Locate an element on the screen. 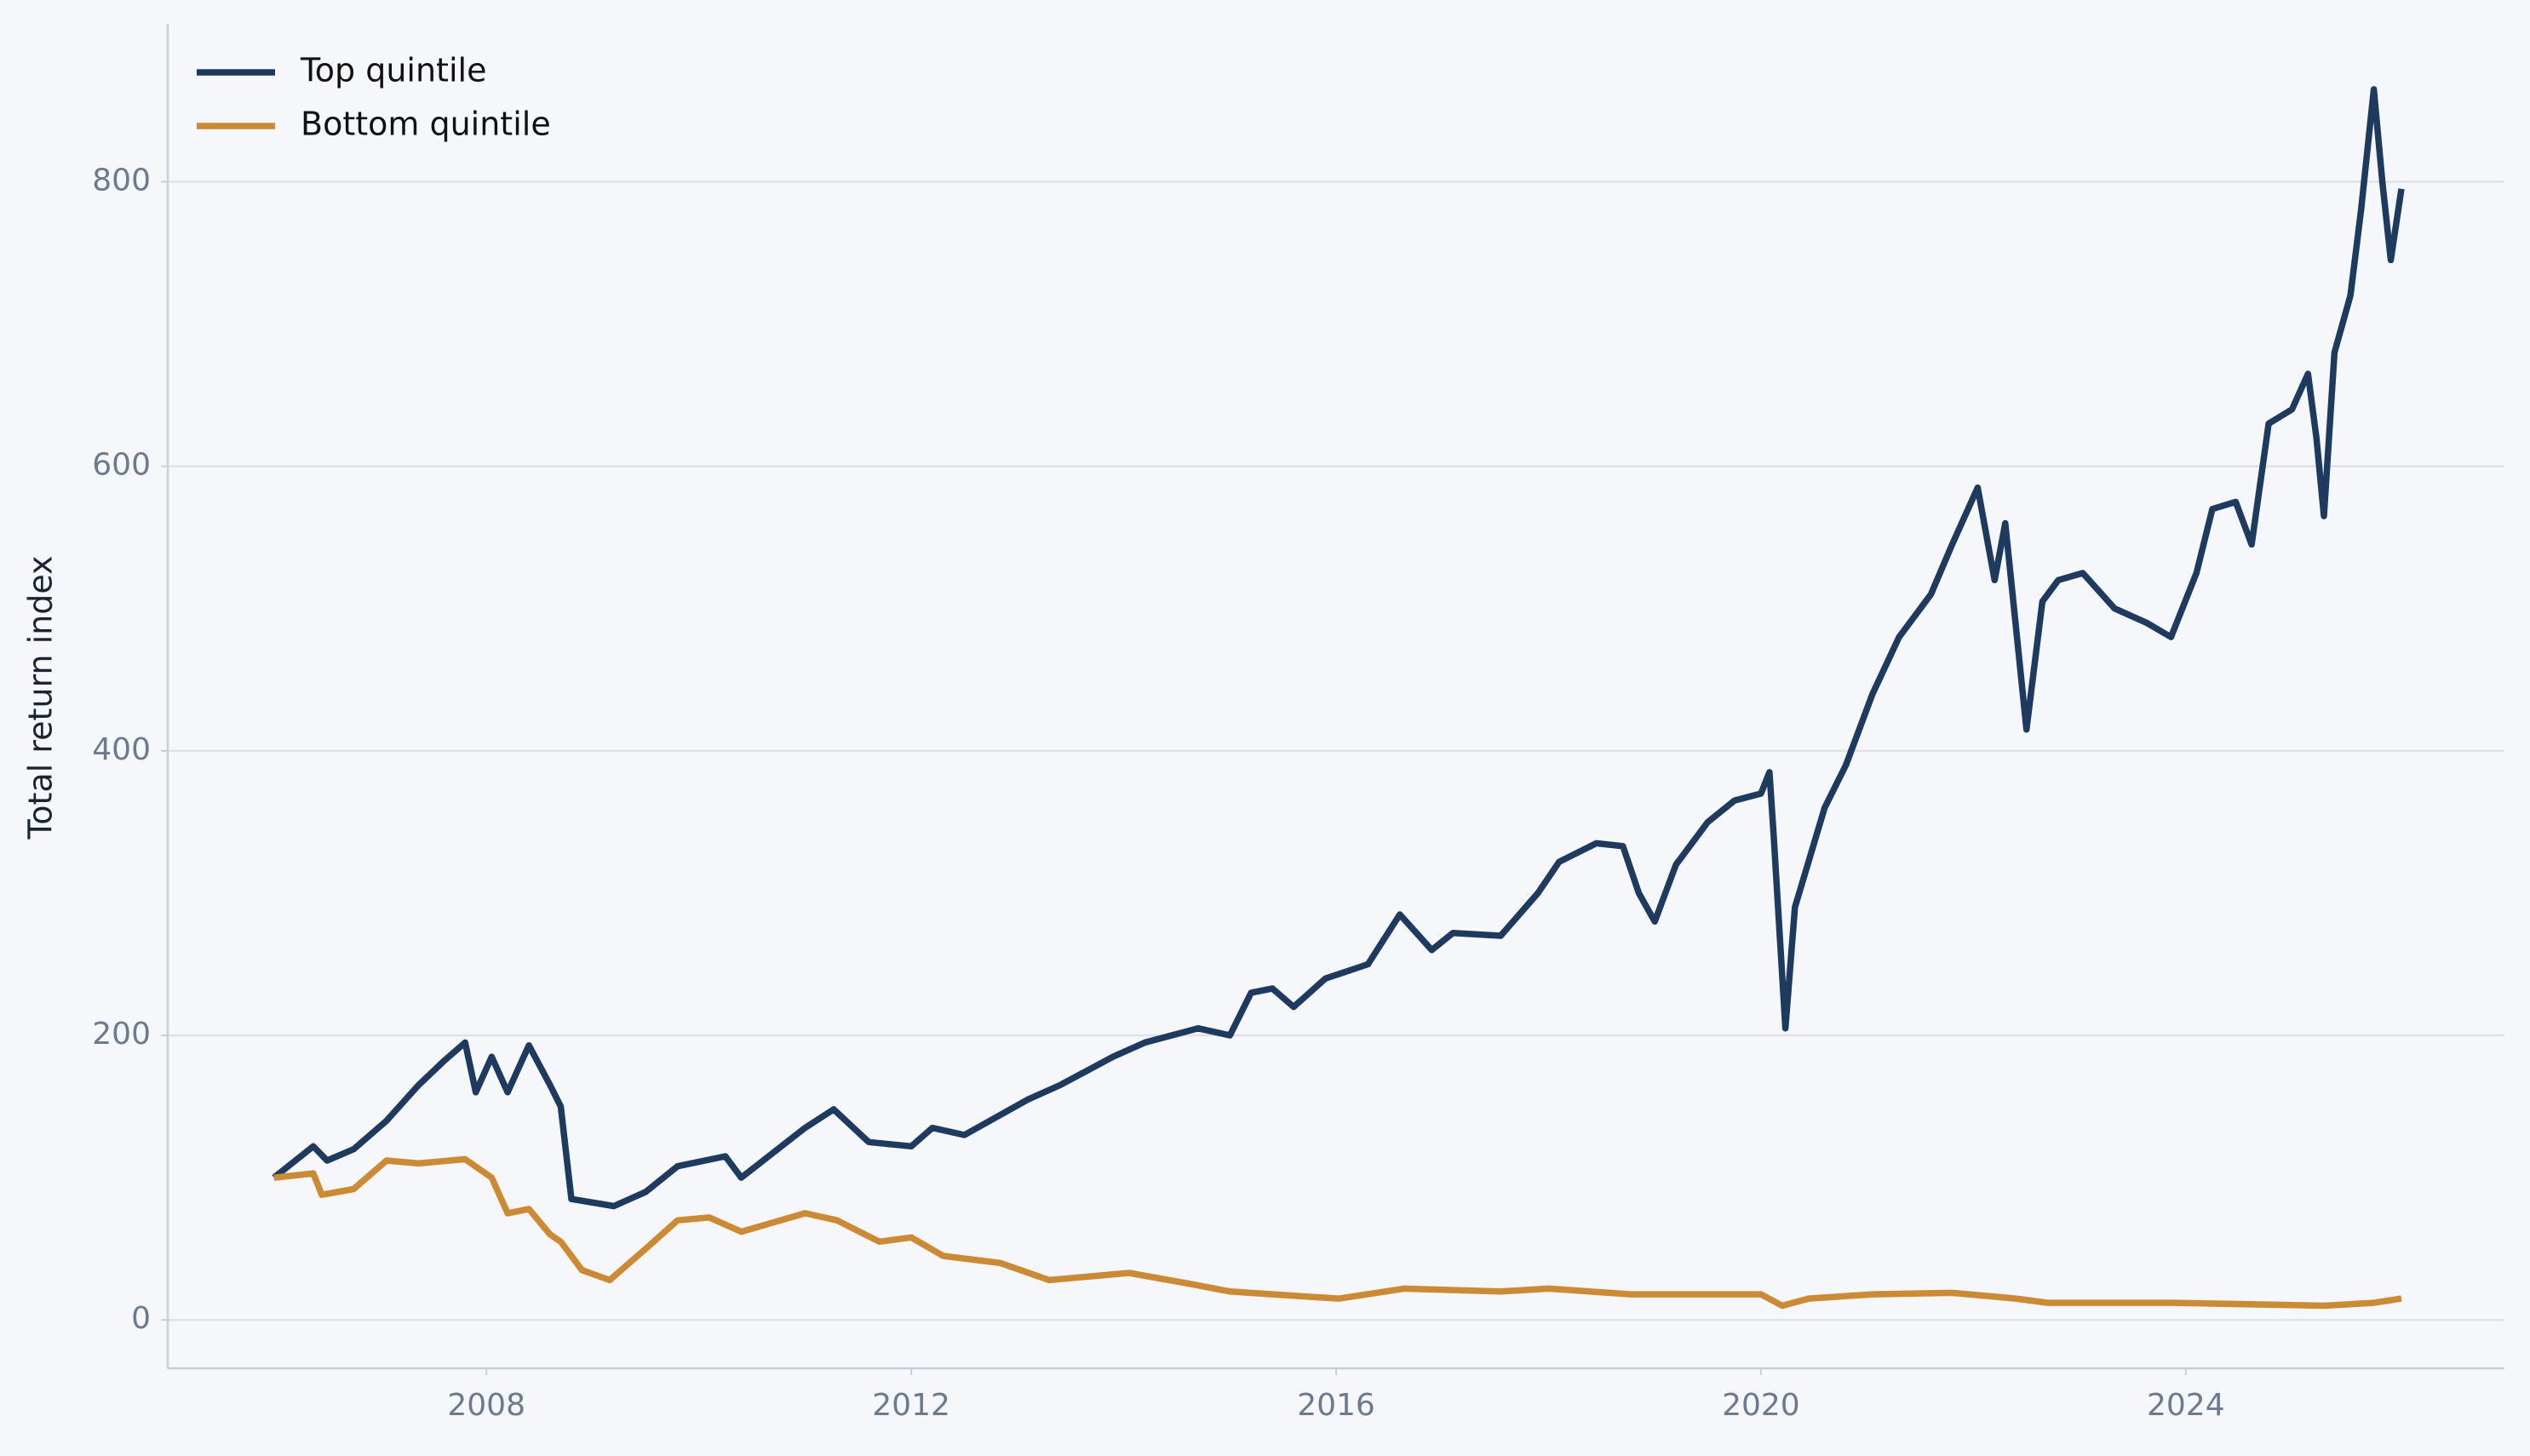 The height and width of the screenshot is (1456, 2530). y-tick-label: 600 is located at coordinates (122, 466).